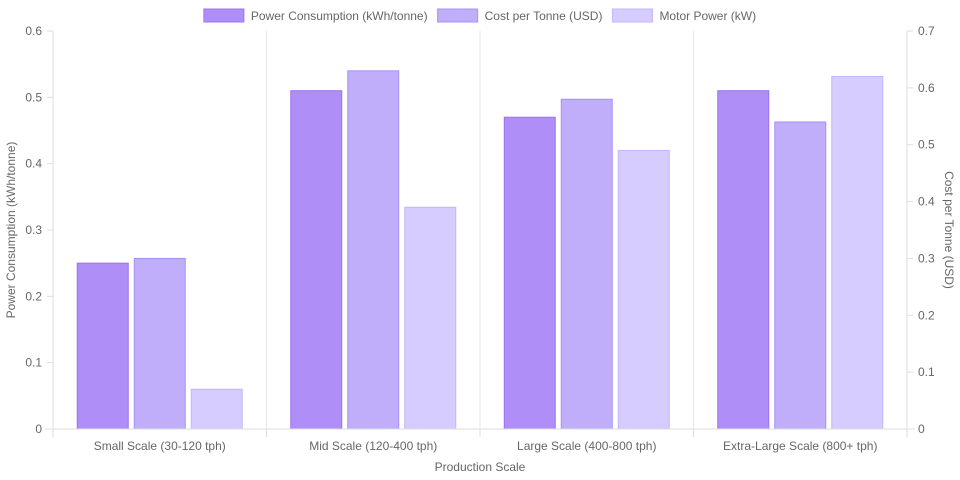 The image size is (960, 480). I want to click on legend-label: Motor Power (kW), so click(707, 16).